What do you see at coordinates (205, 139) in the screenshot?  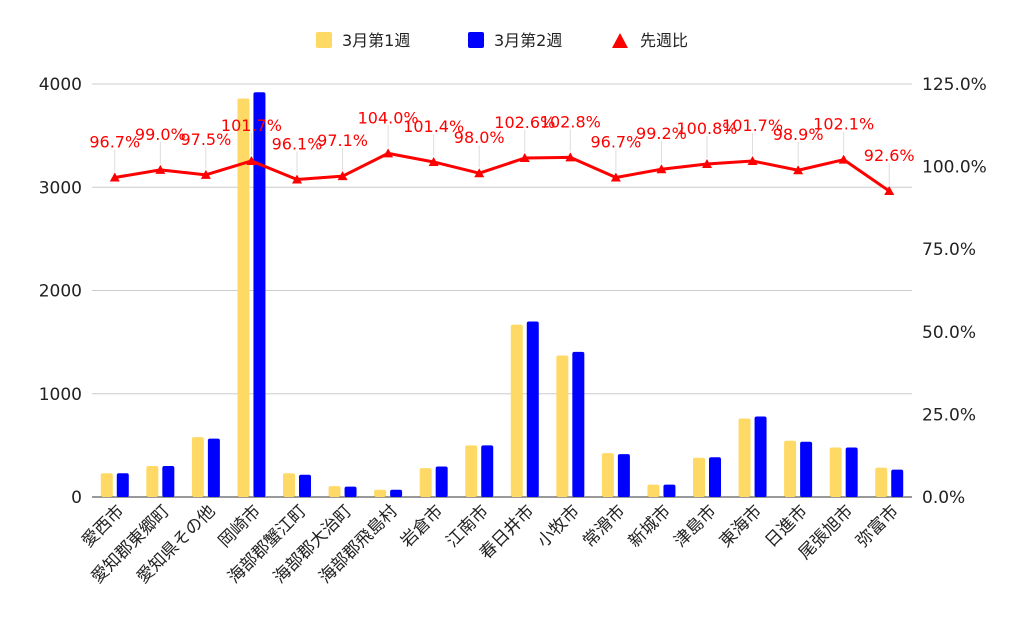 I see `ratio-data-label: 97.5%` at bounding box center [205, 139].